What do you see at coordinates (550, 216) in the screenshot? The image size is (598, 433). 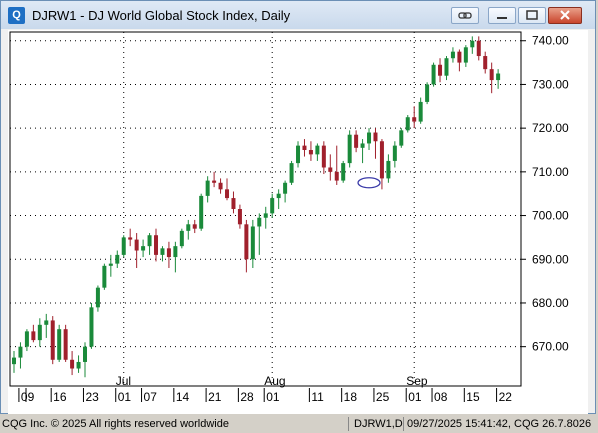 I see `y-tick-label: 700.00` at bounding box center [550, 216].